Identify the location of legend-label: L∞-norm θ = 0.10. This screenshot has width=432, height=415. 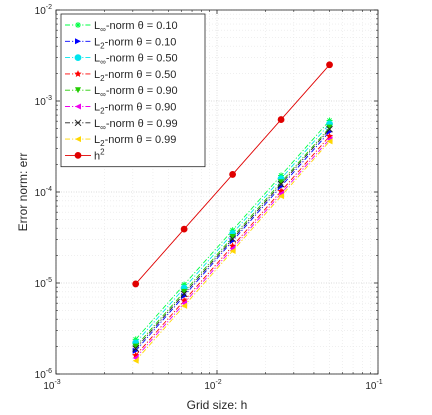
(136, 27).